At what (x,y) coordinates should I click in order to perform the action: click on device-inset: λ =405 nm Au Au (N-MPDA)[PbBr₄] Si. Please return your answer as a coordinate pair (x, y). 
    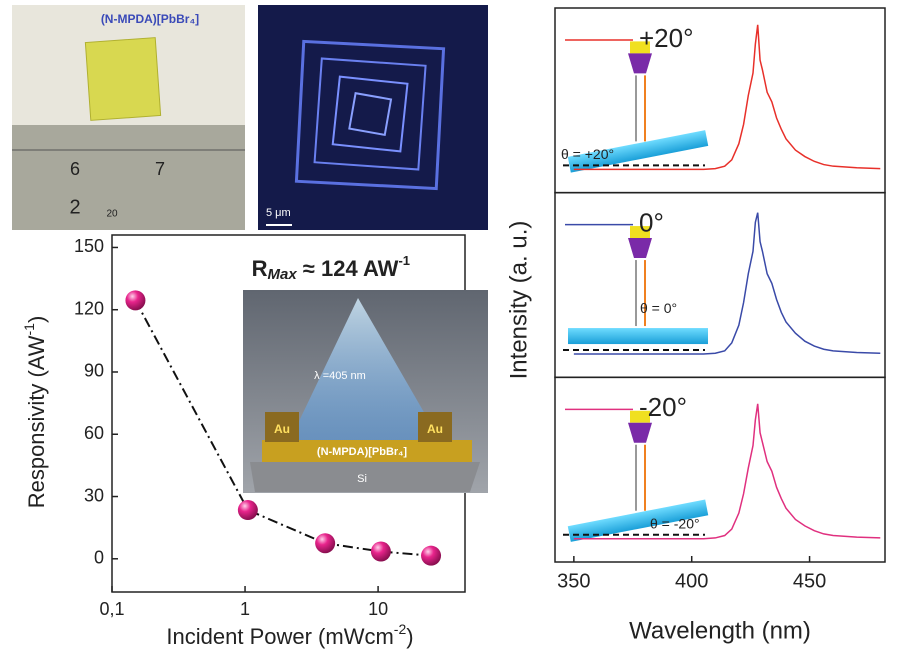
    Looking at the image, I should click on (365, 391).